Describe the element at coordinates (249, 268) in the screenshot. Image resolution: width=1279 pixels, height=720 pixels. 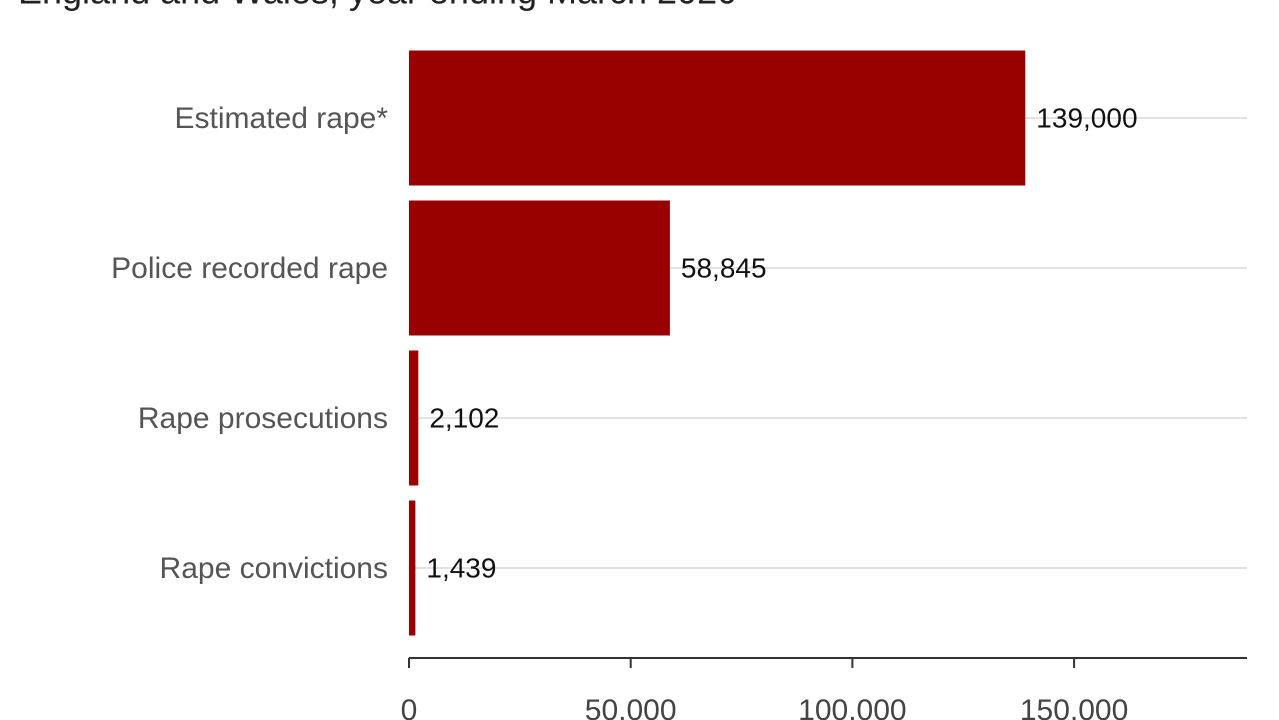
I see `y-tick-label: Police recorded rape` at that location.